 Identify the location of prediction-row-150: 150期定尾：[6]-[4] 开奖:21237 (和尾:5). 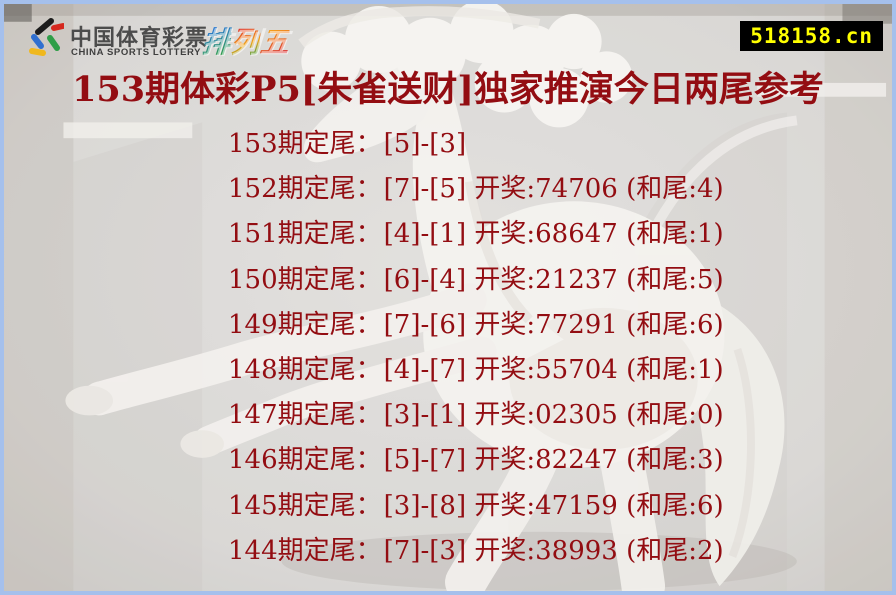
(555, 280).